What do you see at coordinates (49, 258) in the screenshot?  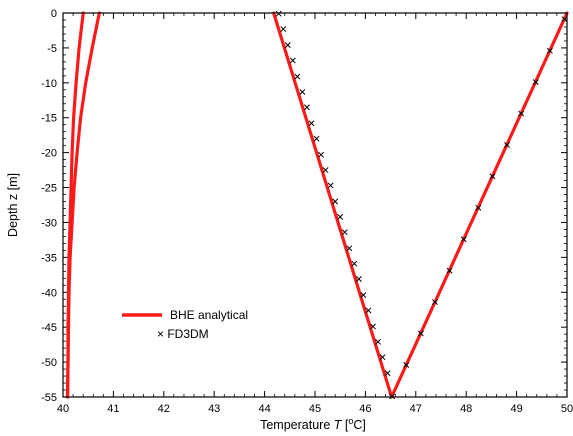 I see `y-tick-label: -35` at bounding box center [49, 258].